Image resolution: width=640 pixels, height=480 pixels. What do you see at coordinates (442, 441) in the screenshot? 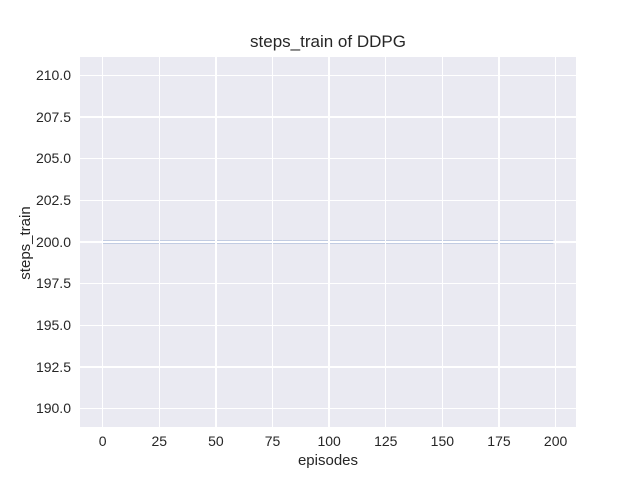
I see `x-tick-label: 150` at bounding box center [442, 441].